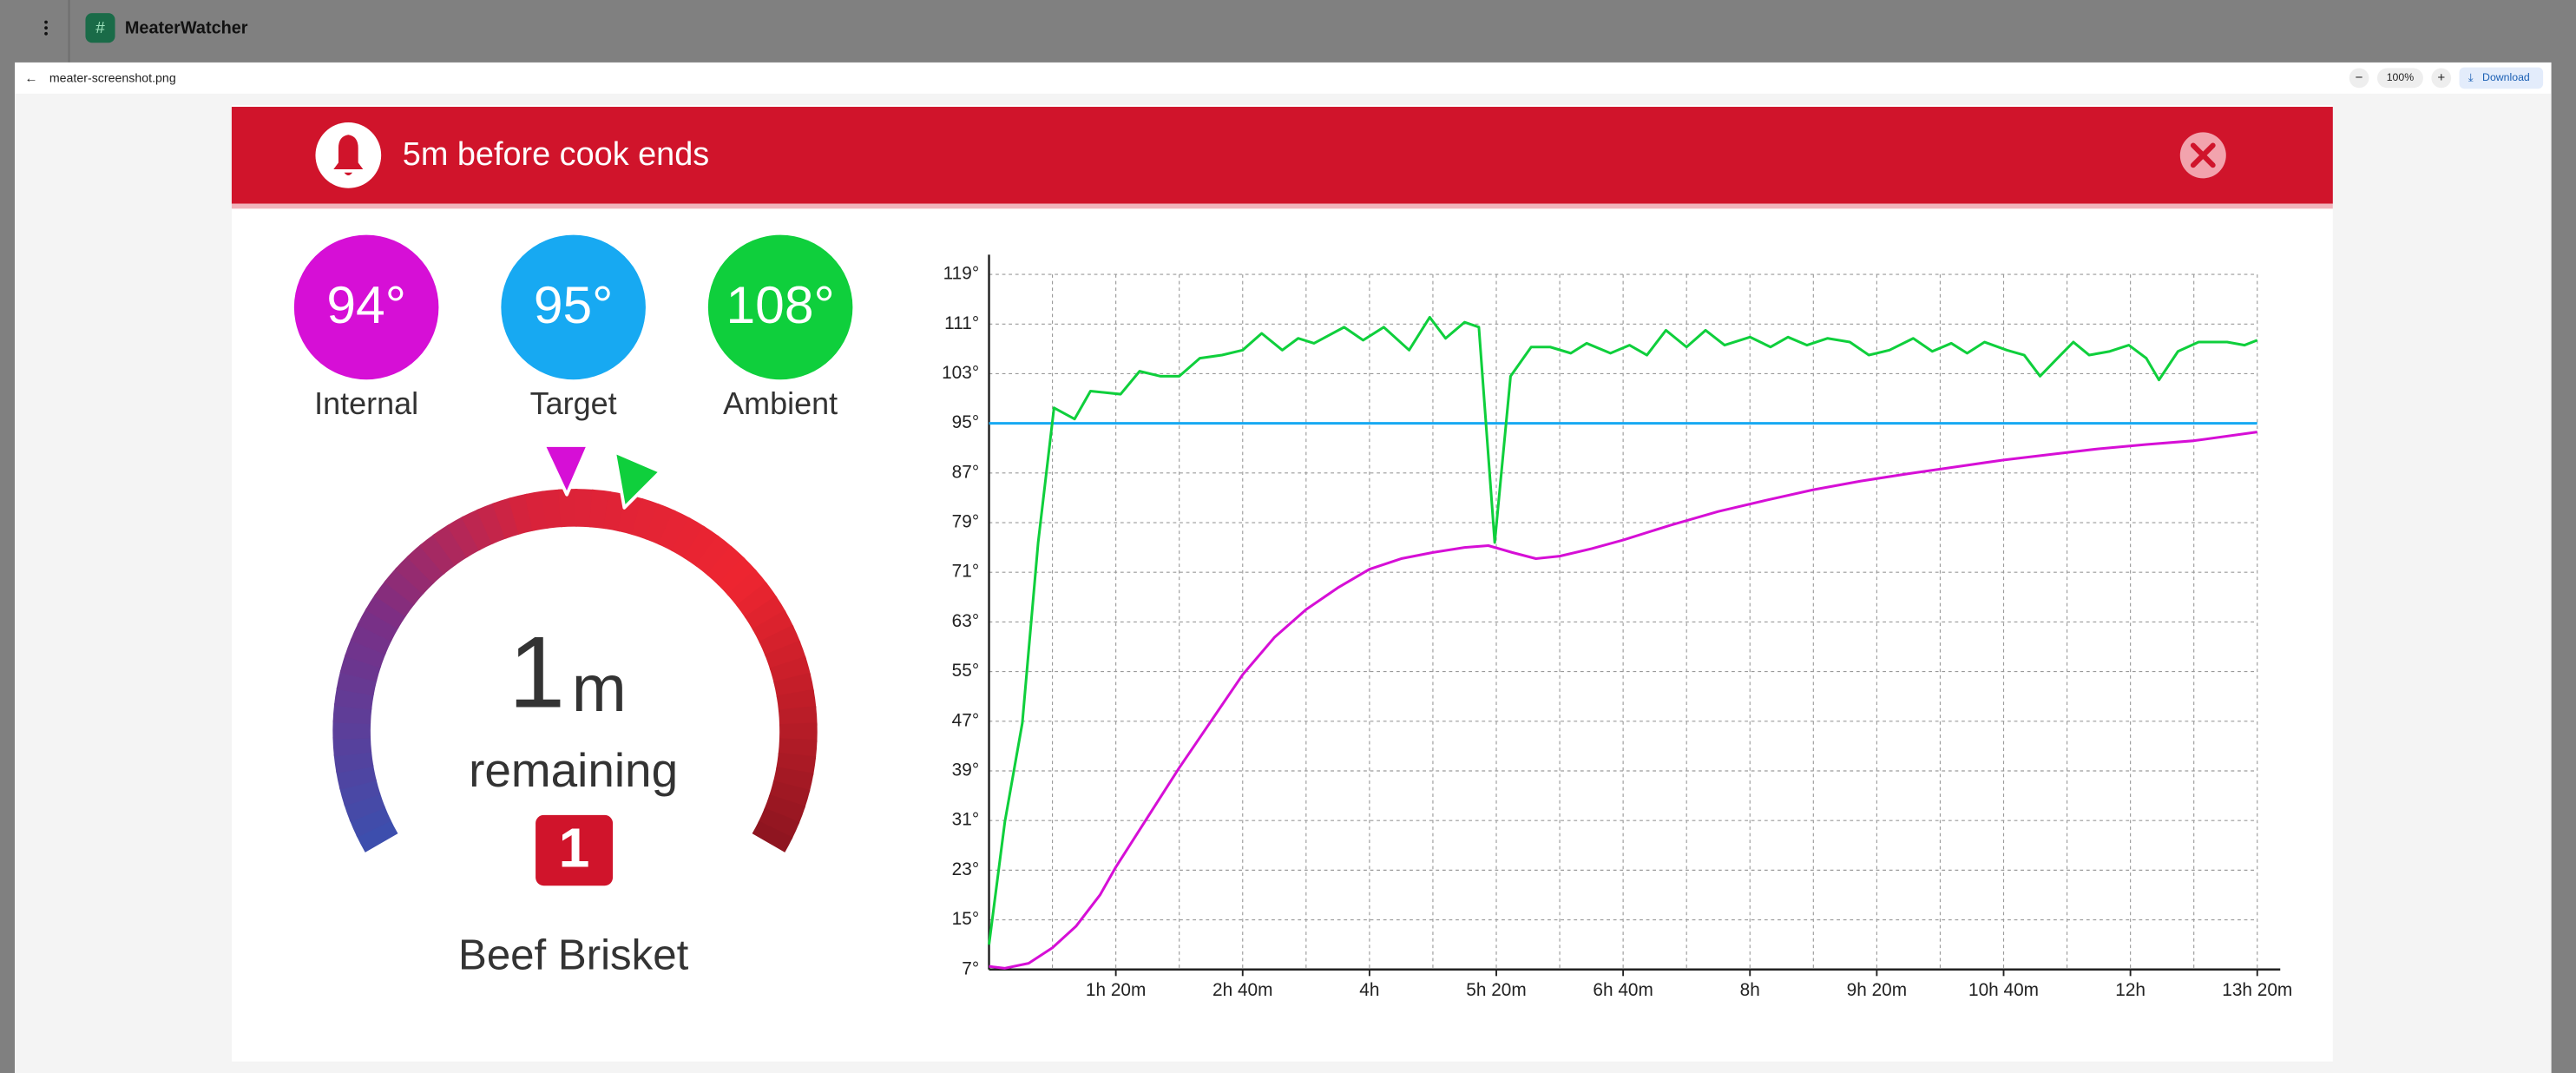 The width and height of the screenshot is (2576, 1073). I want to click on file-name: meater-screenshot.png, so click(113, 79).